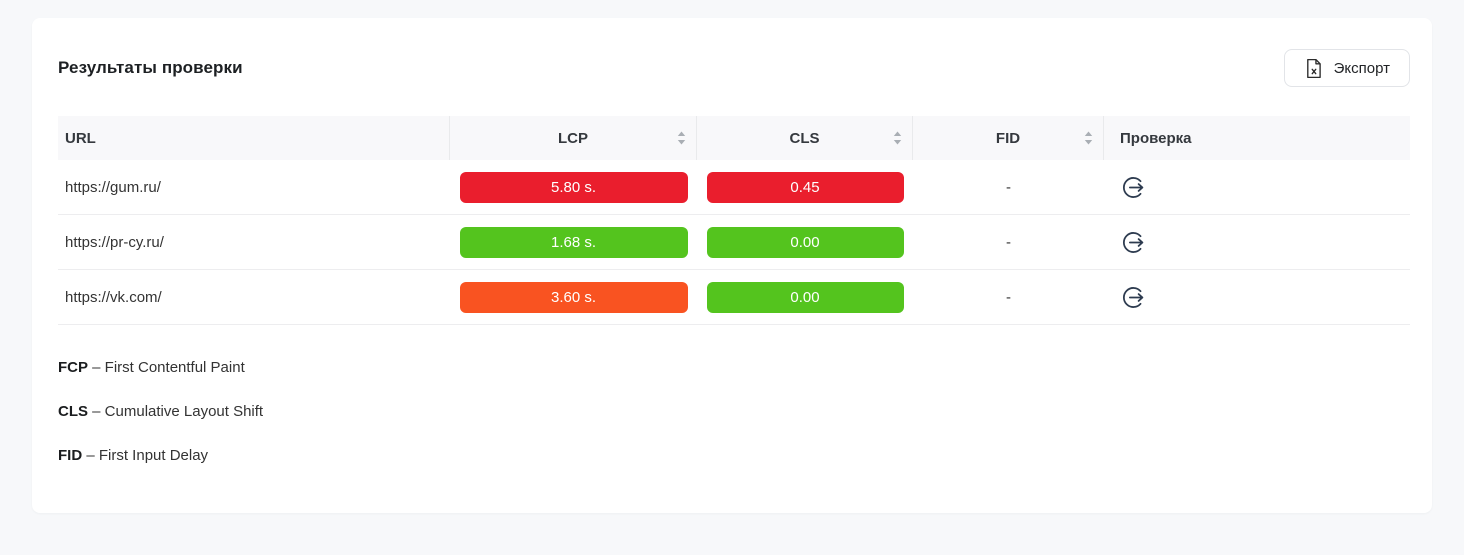  Describe the element at coordinates (133, 455) in the screenshot. I see `legend-fid: FID – First Input Delay` at that location.